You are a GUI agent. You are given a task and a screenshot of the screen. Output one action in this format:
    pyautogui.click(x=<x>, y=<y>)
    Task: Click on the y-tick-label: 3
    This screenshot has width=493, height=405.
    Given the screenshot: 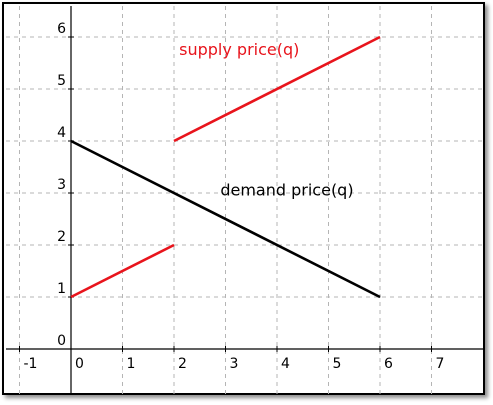 What is the action you would take?
    pyautogui.click(x=61, y=185)
    